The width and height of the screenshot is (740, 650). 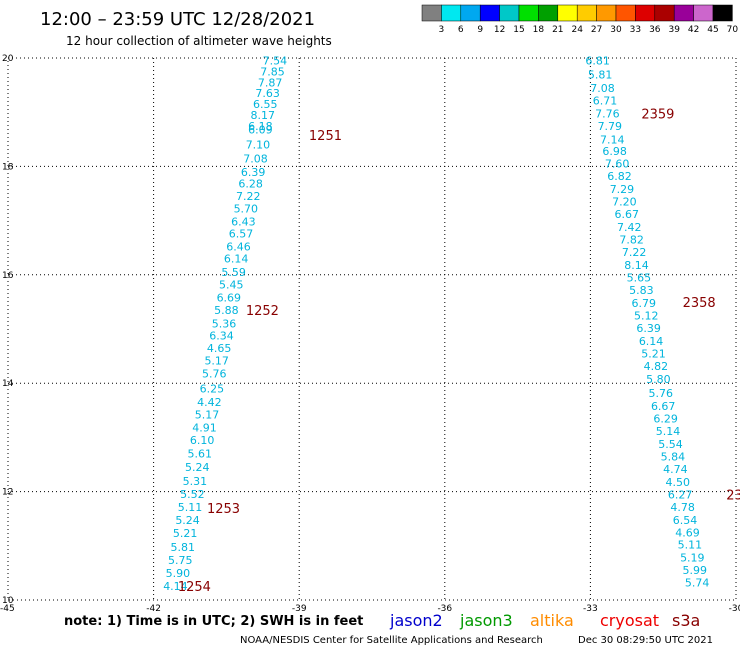 What do you see at coordinates (416, 620) in the screenshot?
I see `legend-jason2: jason2` at bounding box center [416, 620].